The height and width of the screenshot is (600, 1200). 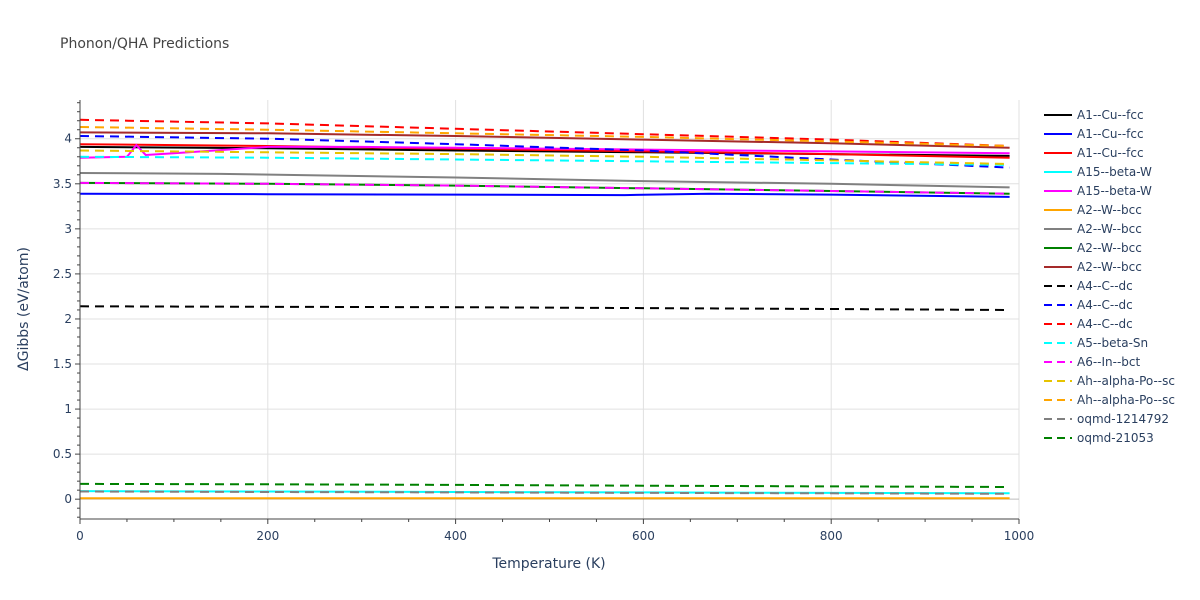 I want to click on x-tick-label: 600, so click(x=643, y=536).